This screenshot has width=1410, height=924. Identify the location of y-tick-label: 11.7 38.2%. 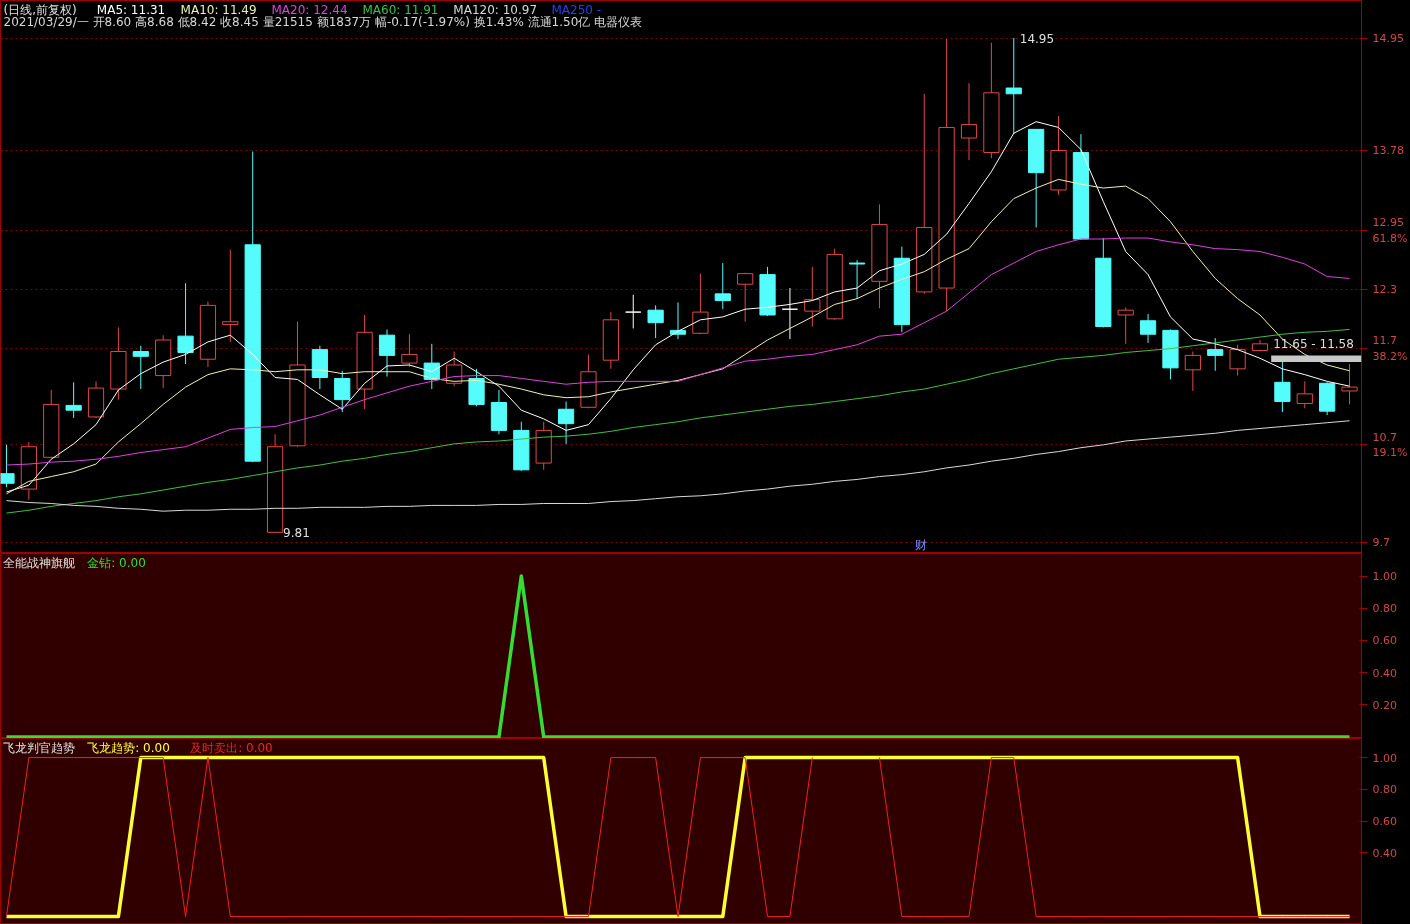
(1390, 348).